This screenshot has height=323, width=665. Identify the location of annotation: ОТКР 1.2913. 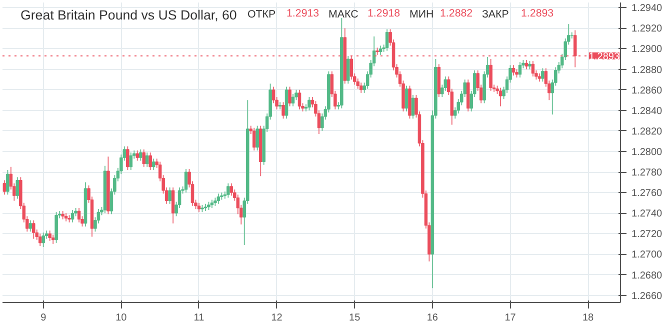
(284, 14).